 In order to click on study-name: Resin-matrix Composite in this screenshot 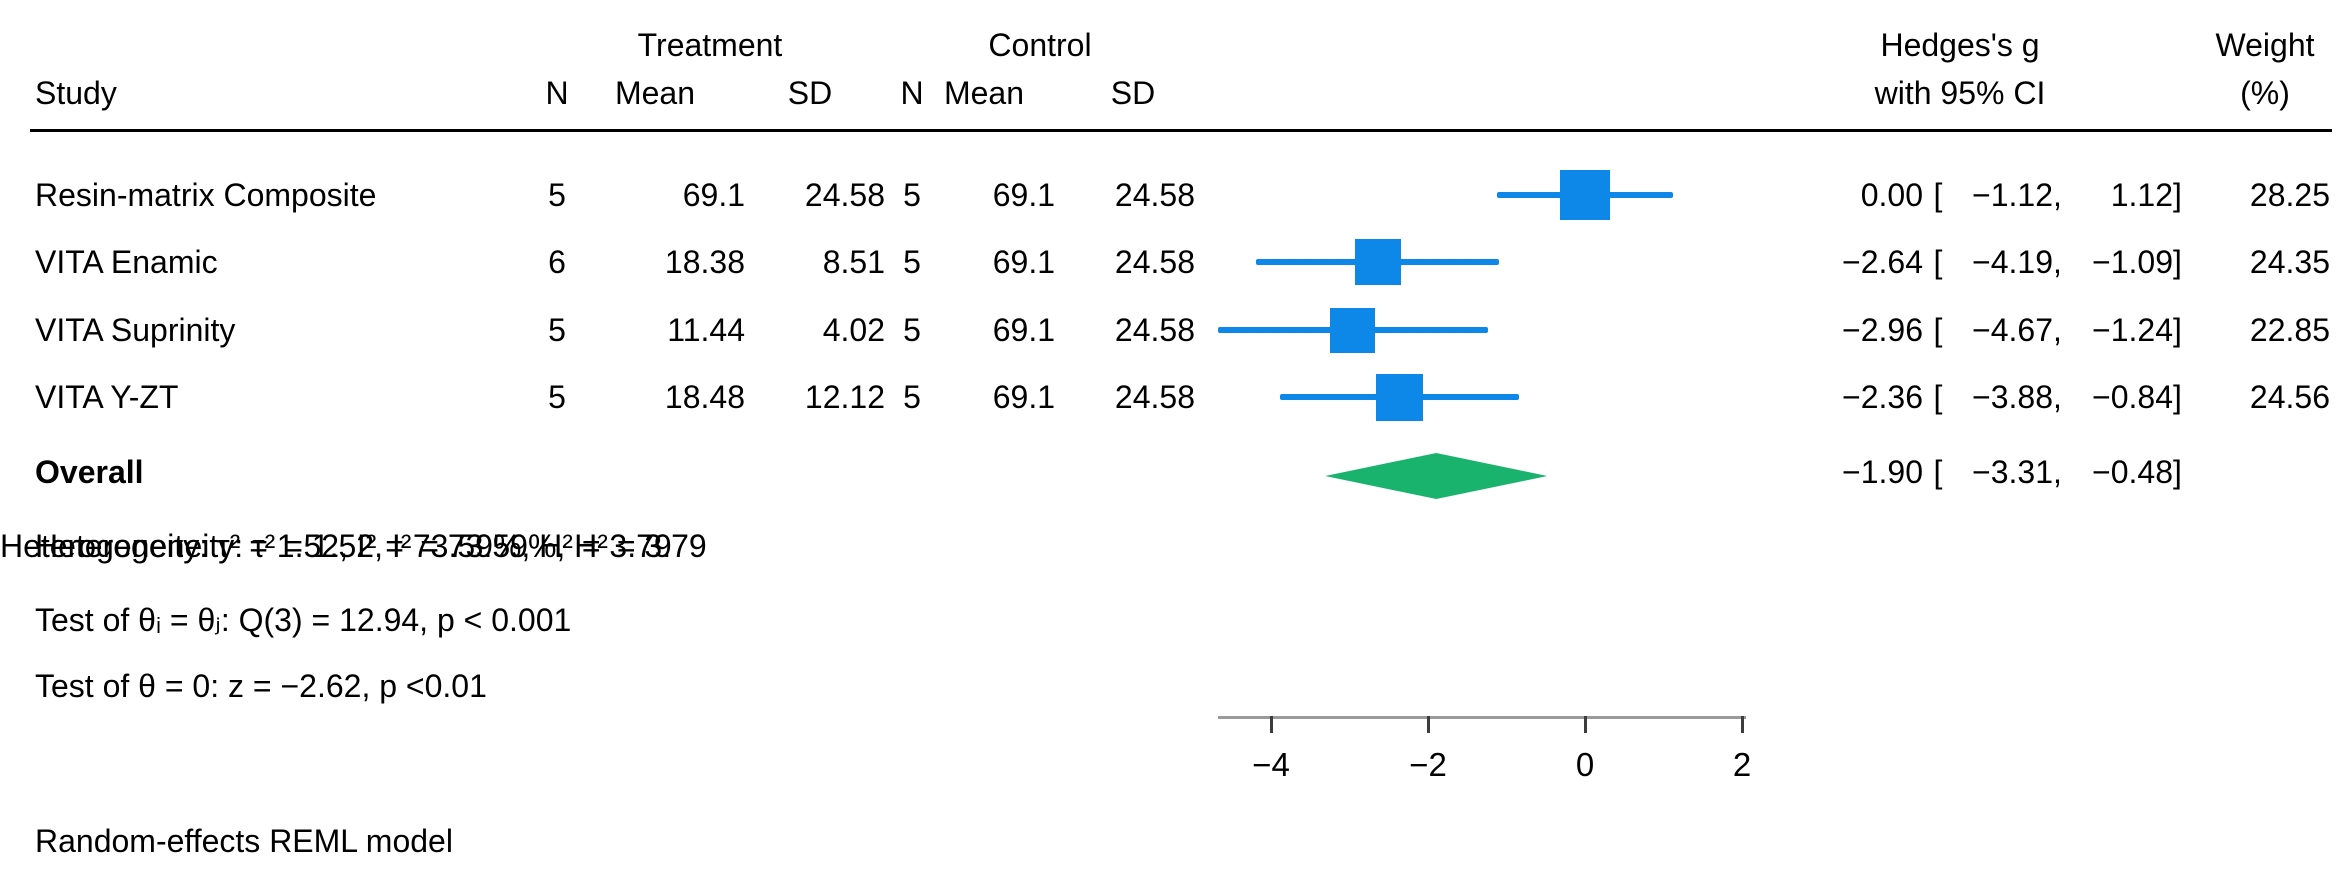, I will do `click(206, 195)`.